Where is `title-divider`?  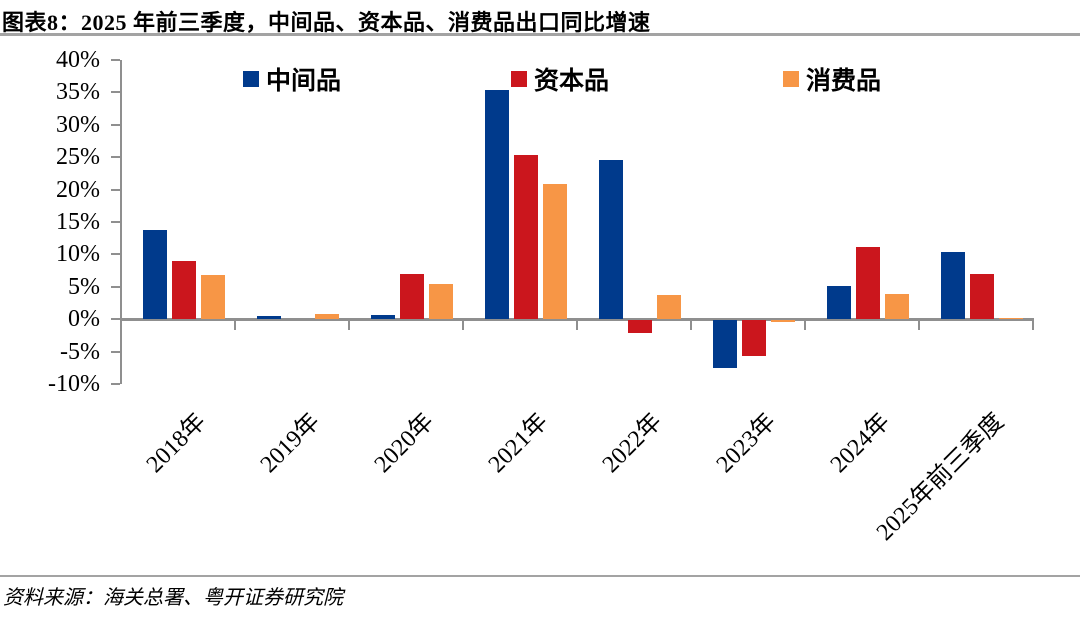
title-divider is located at coordinates (540, 34).